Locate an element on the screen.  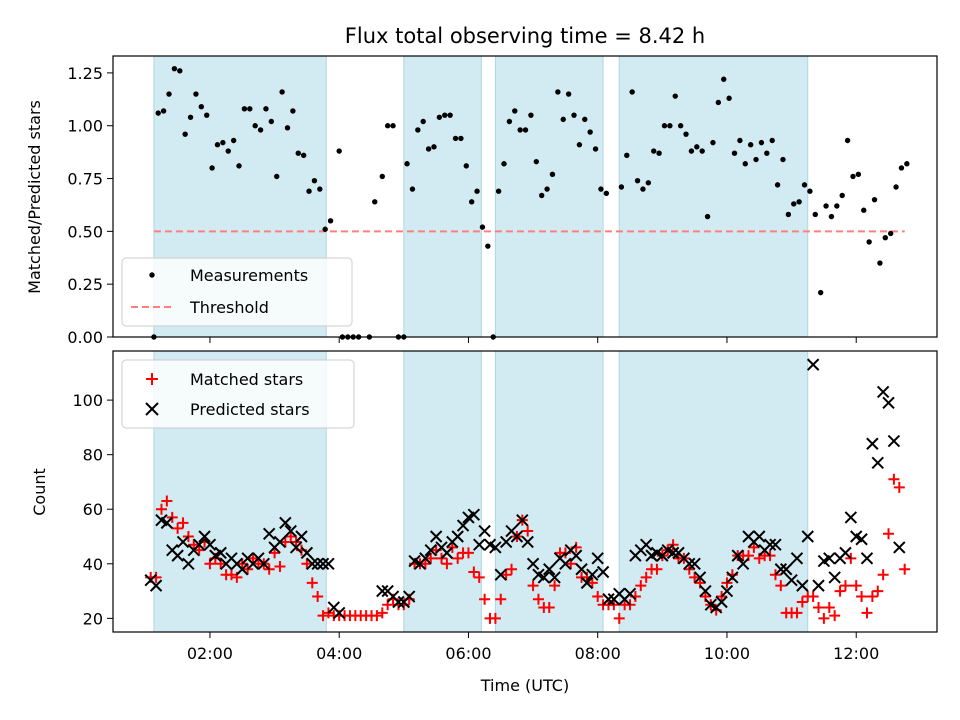
top-y-axis-label: Matched/Predicted stars is located at coordinates (34, 197).